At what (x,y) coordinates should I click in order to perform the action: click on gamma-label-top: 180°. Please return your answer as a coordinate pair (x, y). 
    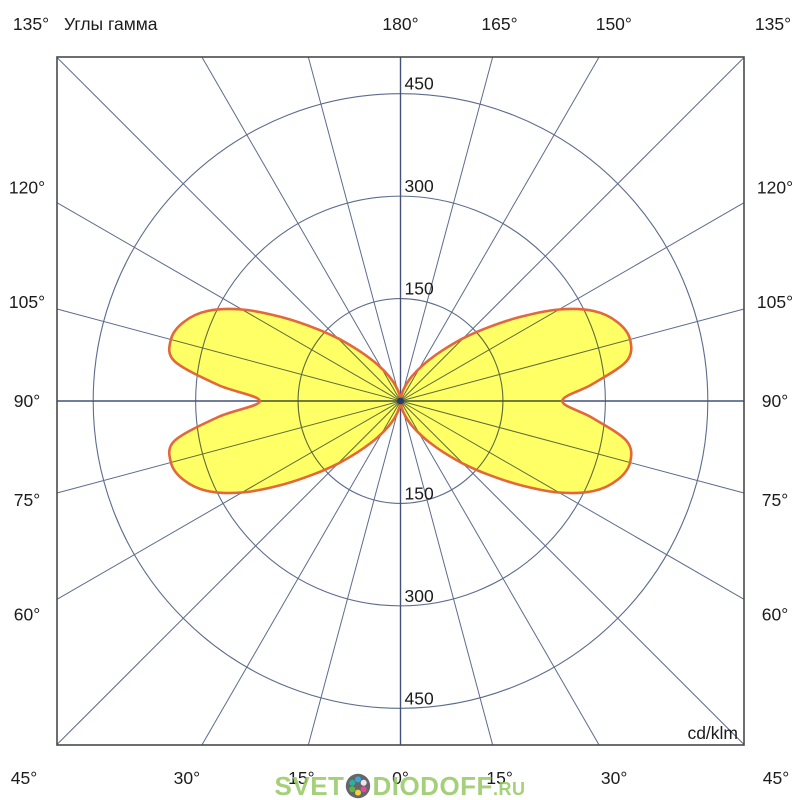
    Looking at the image, I should click on (400, 24).